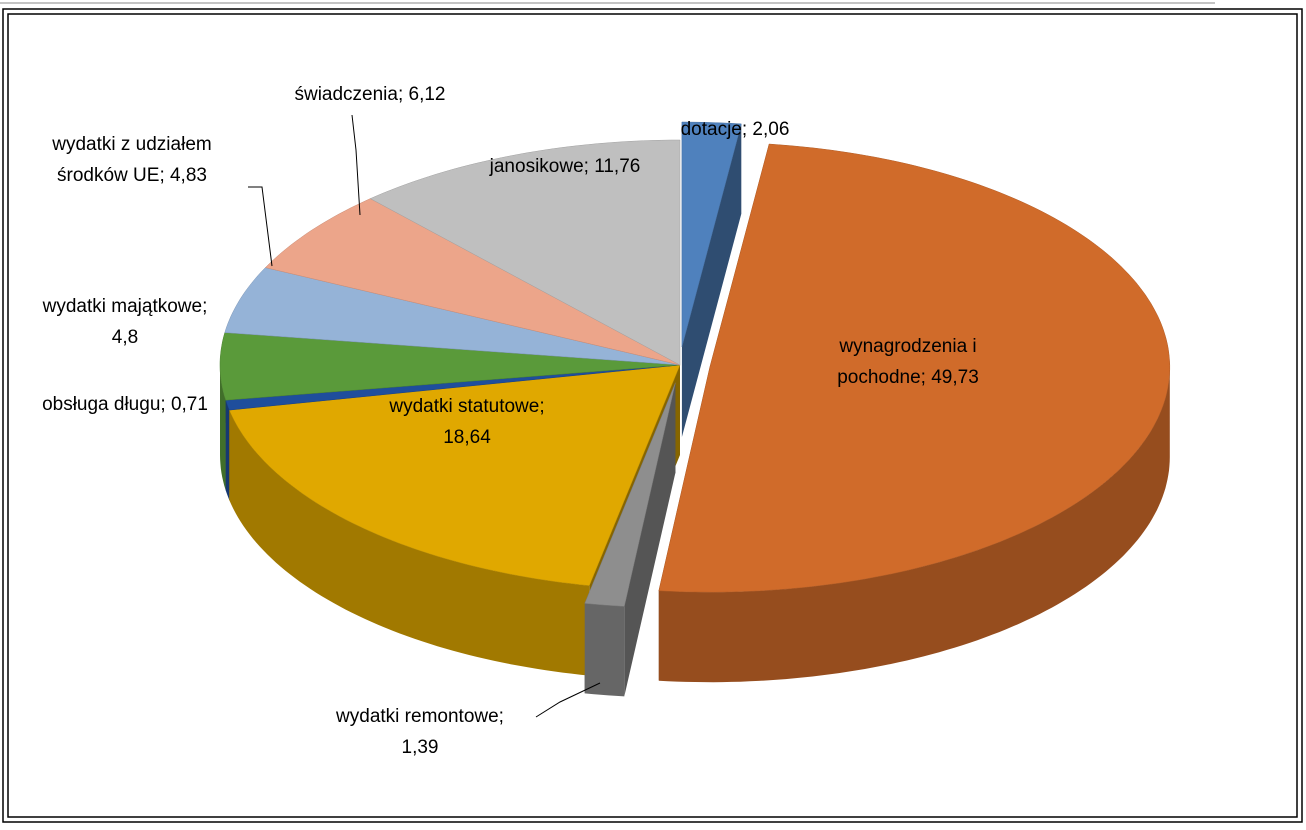 This screenshot has height=830, width=1306. Describe the element at coordinates (419, 732) in the screenshot. I see `data-label: wydatki remontowe; 1,39` at that location.